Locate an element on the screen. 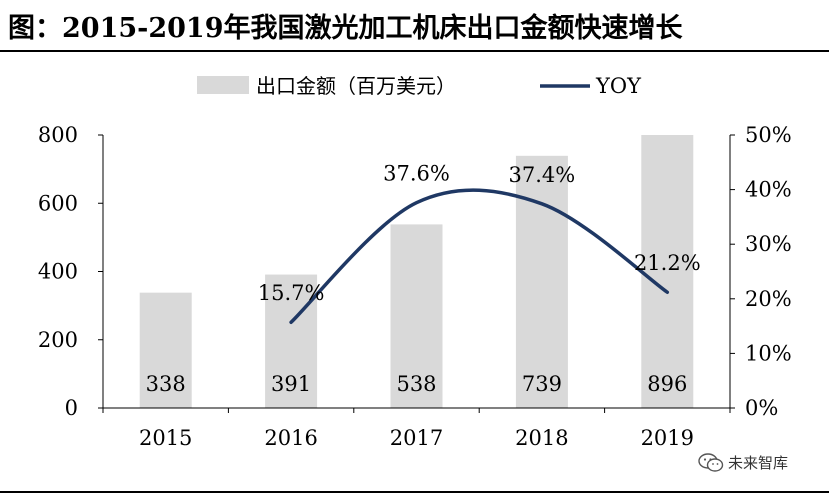 This screenshot has height=497, width=829. y-tick-label-left: 400 is located at coordinates (58, 272).